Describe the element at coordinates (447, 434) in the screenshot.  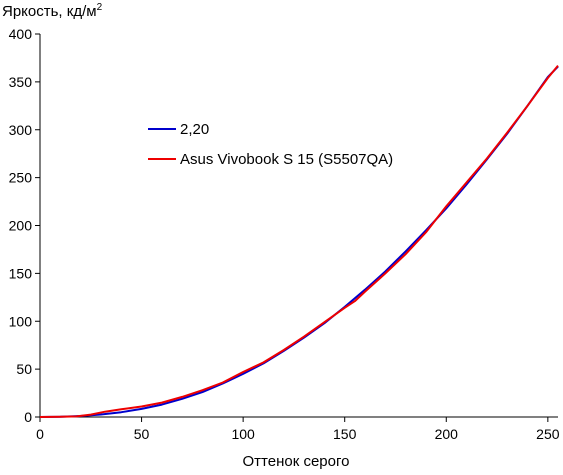
I see `x-tick-label: 200` at that location.